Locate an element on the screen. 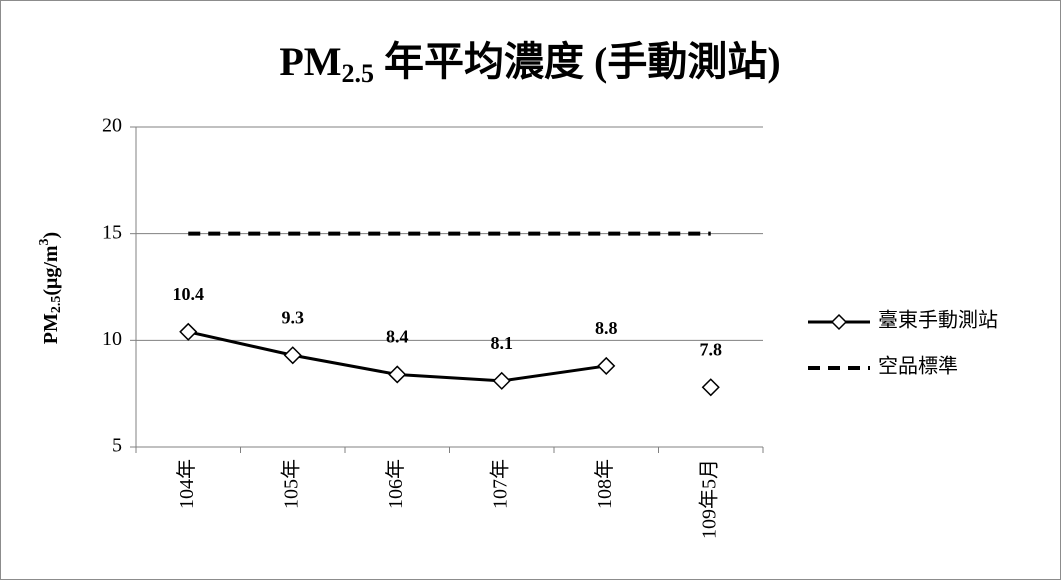 This screenshot has width=1061, height=580. data-label: 8.8 is located at coordinates (606, 328).